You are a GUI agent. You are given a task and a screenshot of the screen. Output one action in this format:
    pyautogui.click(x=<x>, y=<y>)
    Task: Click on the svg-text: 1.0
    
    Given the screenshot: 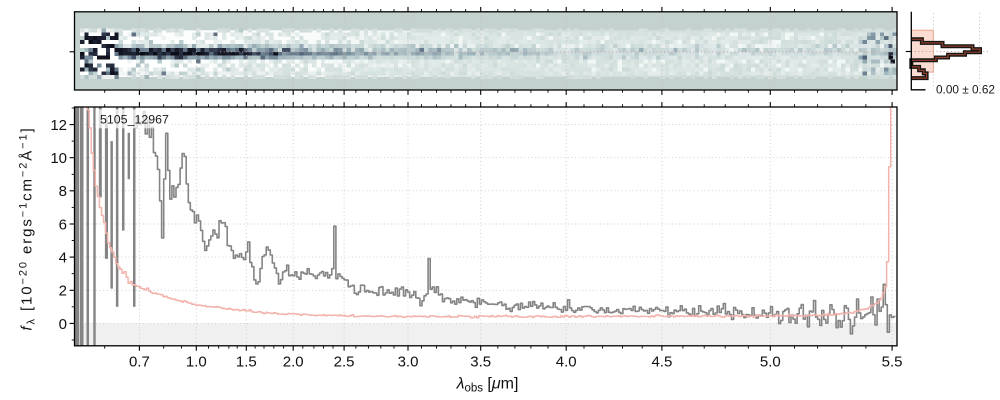 What is the action you would take?
    pyautogui.click(x=196, y=362)
    